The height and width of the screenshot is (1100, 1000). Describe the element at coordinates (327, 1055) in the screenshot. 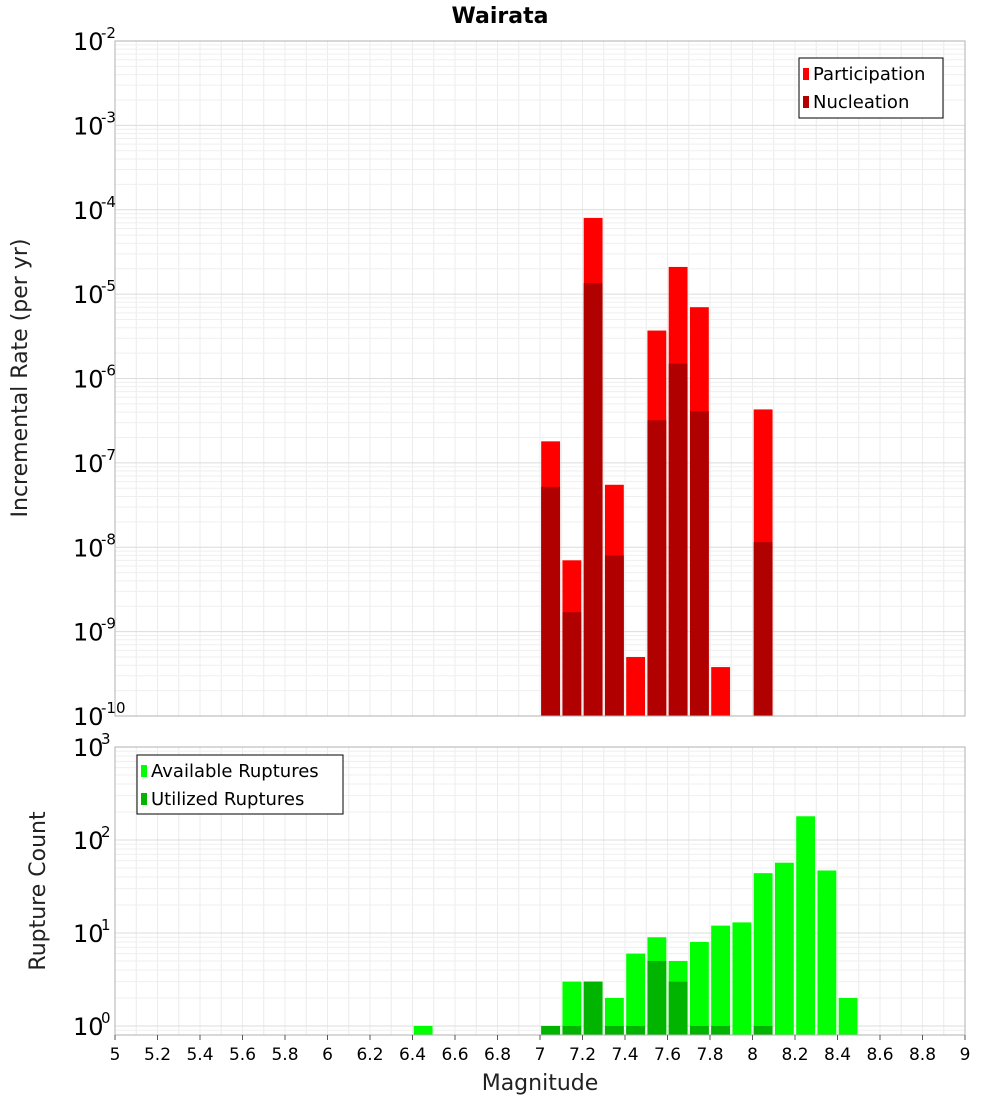

I see `x-tick-label: 6` at that location.